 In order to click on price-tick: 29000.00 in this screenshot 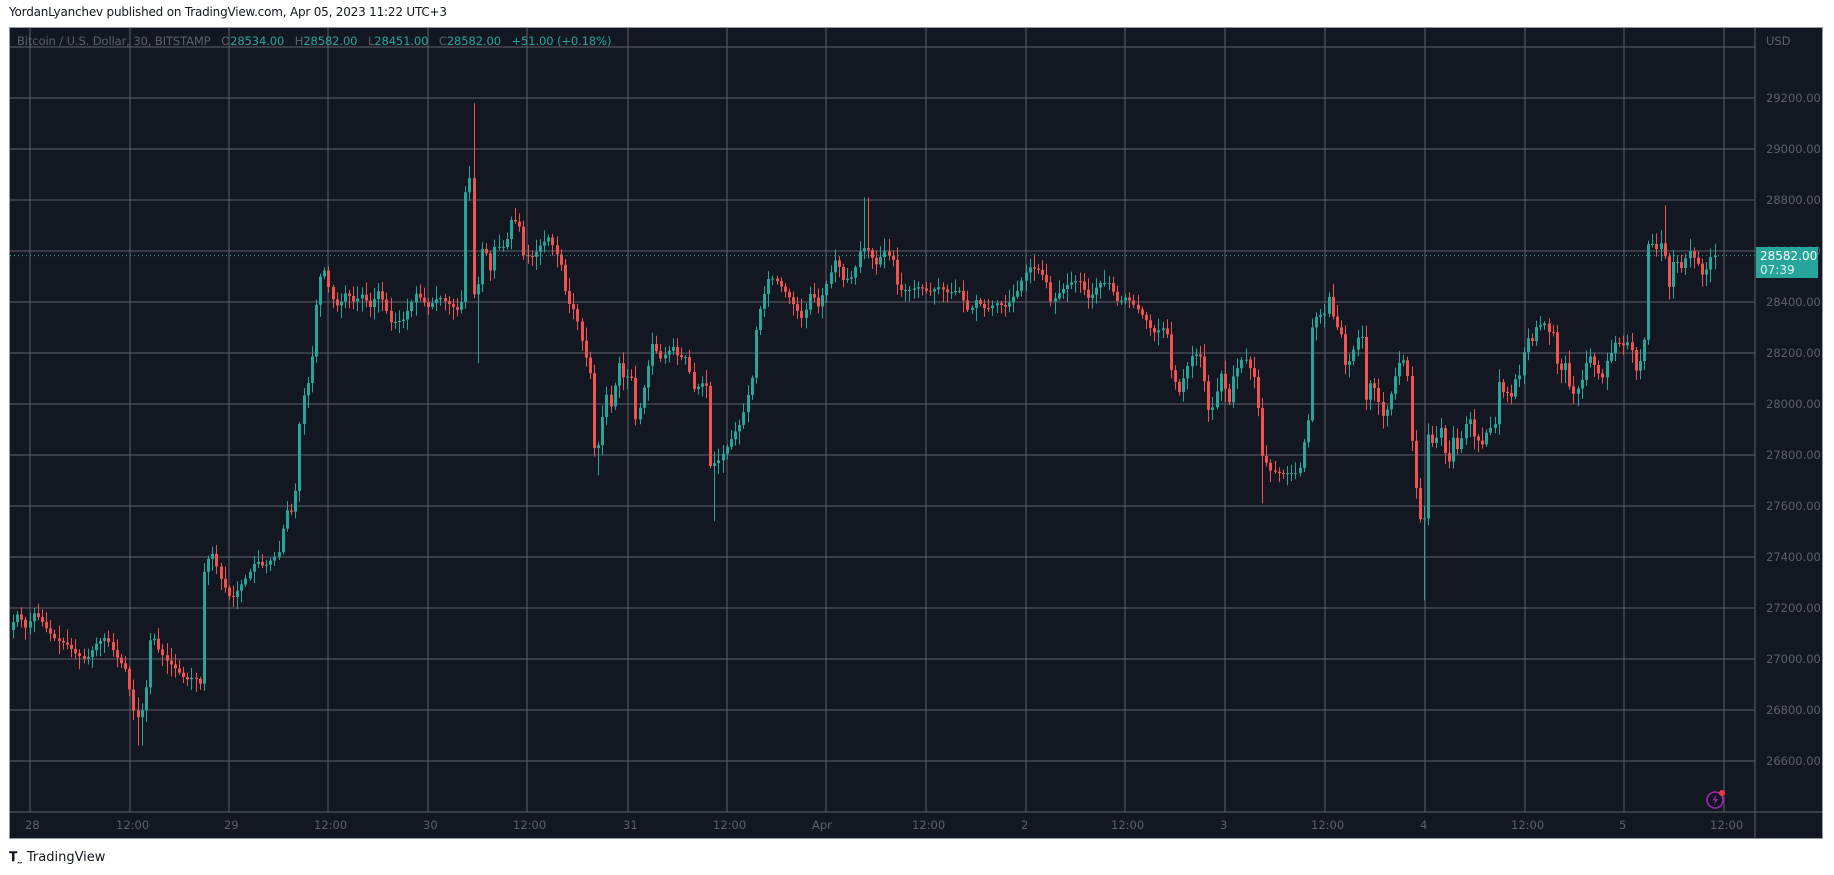, I will do `click(1793, 149)`.